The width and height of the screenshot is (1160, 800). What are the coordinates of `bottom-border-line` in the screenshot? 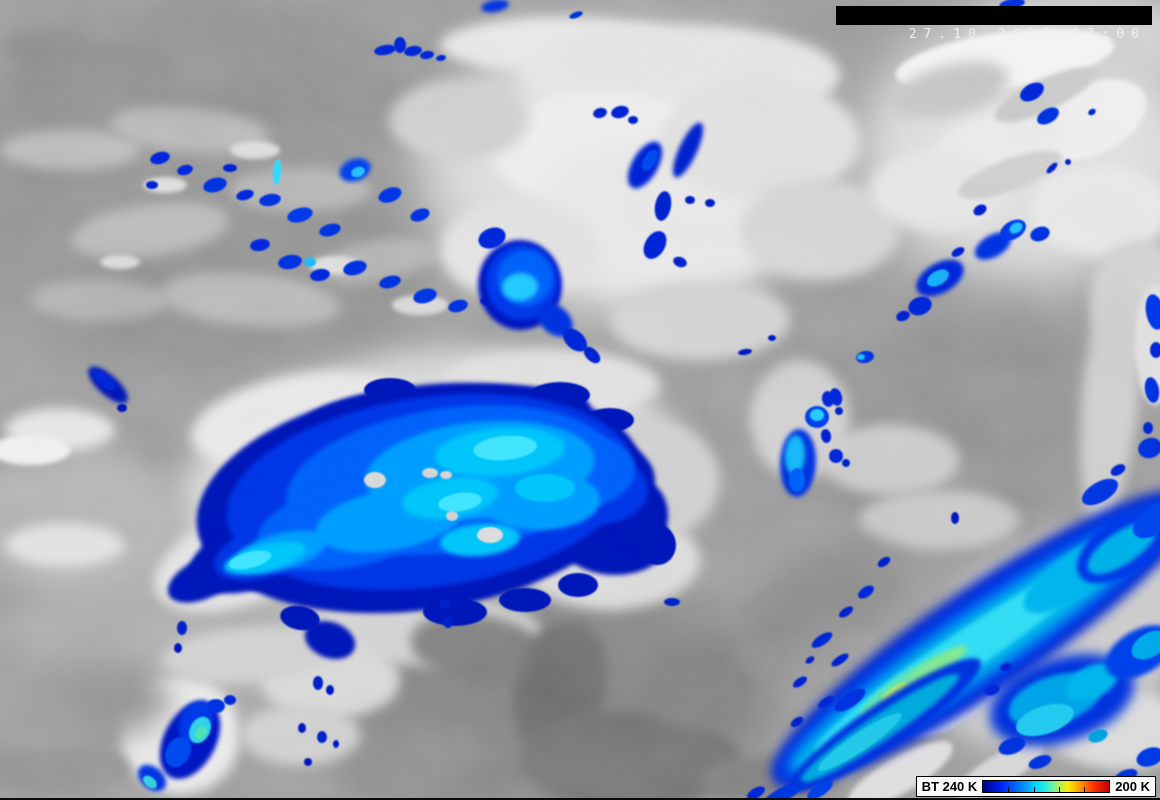 It's located at (580, 799).